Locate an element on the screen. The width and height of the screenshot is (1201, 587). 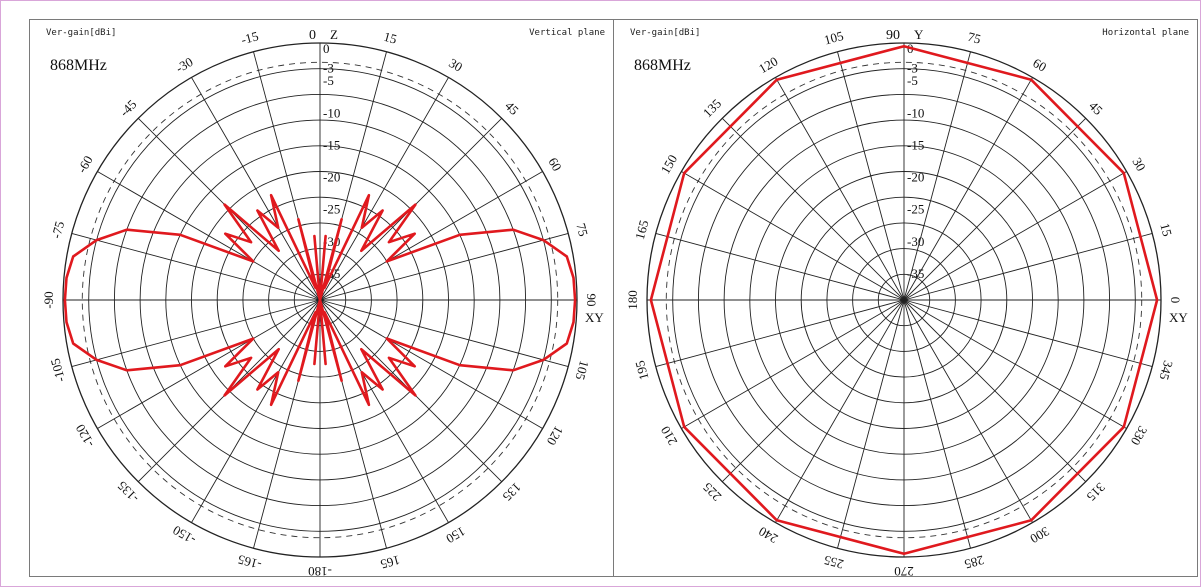
angle-tick-label: 345 is located at coordinates (1166, 370).